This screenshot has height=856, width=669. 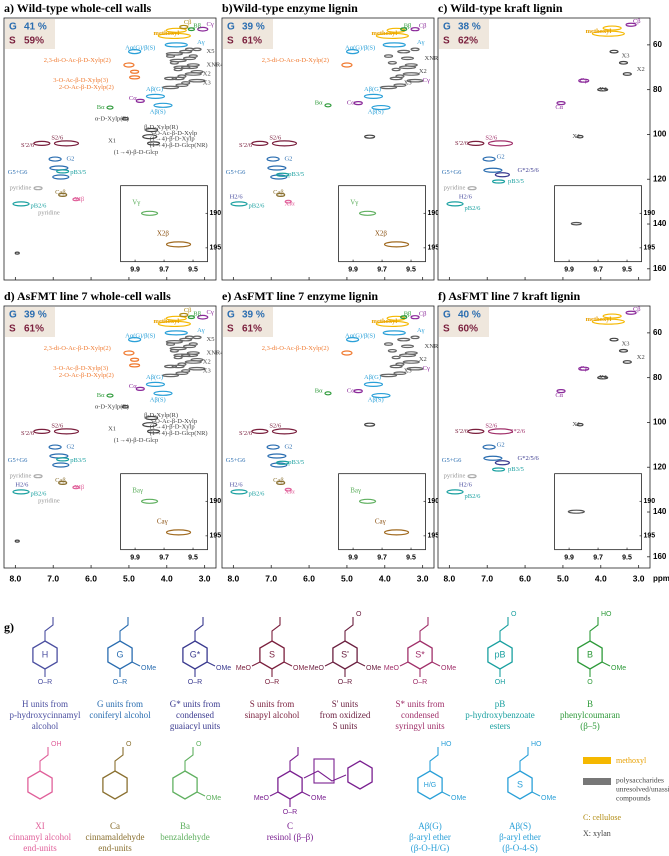 I want to click on legend-swatch, so click(x=597, y=781).